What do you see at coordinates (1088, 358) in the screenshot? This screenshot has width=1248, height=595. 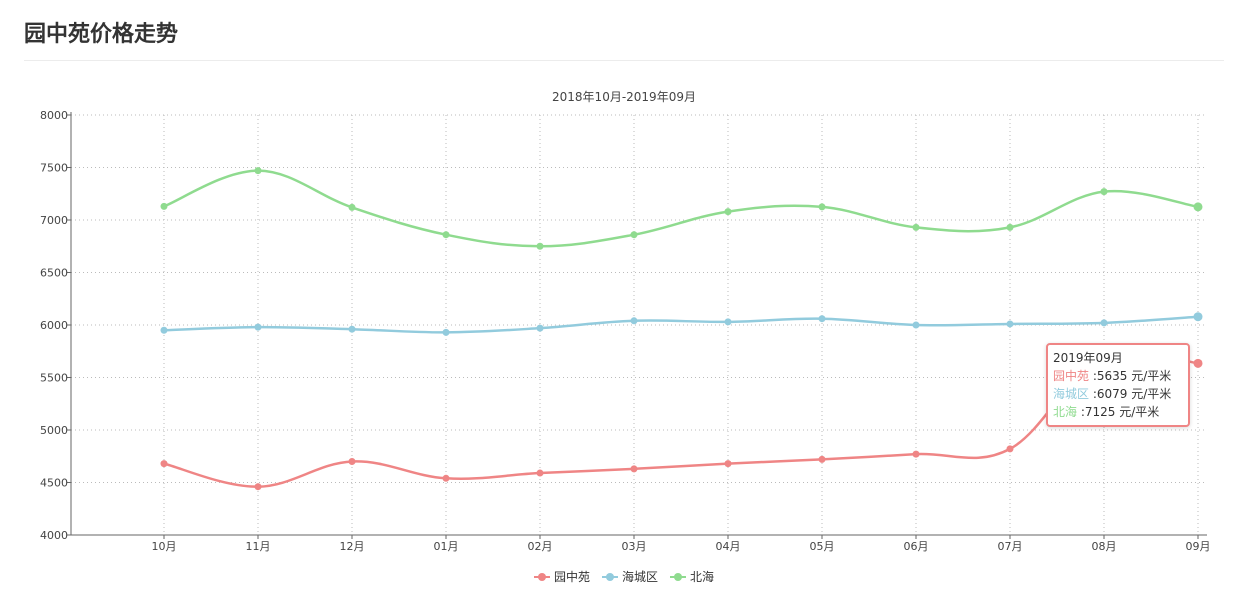 I see `tooltip-header: 2019年09月` at bounding box center [1088, 358].